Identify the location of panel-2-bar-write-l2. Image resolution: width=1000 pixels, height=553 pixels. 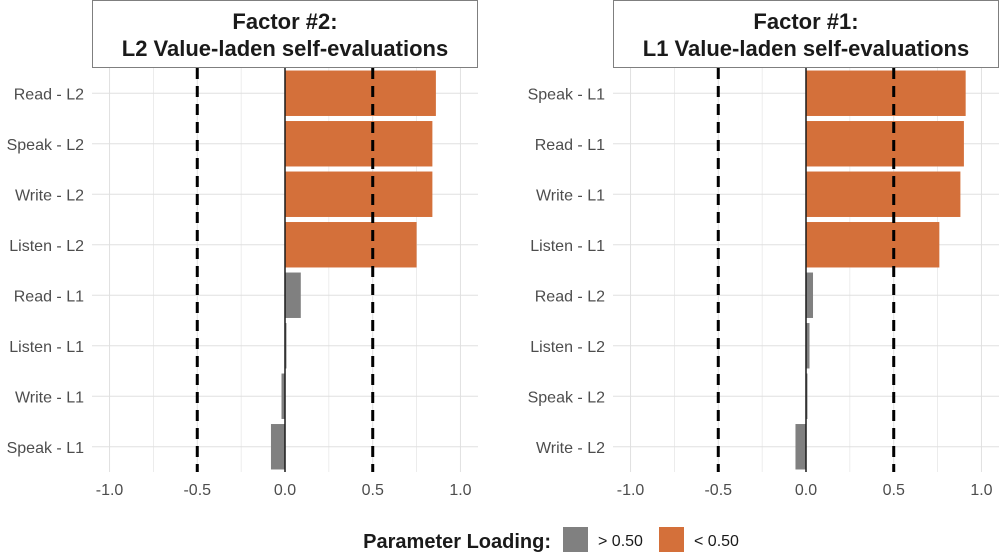
(800, 447).